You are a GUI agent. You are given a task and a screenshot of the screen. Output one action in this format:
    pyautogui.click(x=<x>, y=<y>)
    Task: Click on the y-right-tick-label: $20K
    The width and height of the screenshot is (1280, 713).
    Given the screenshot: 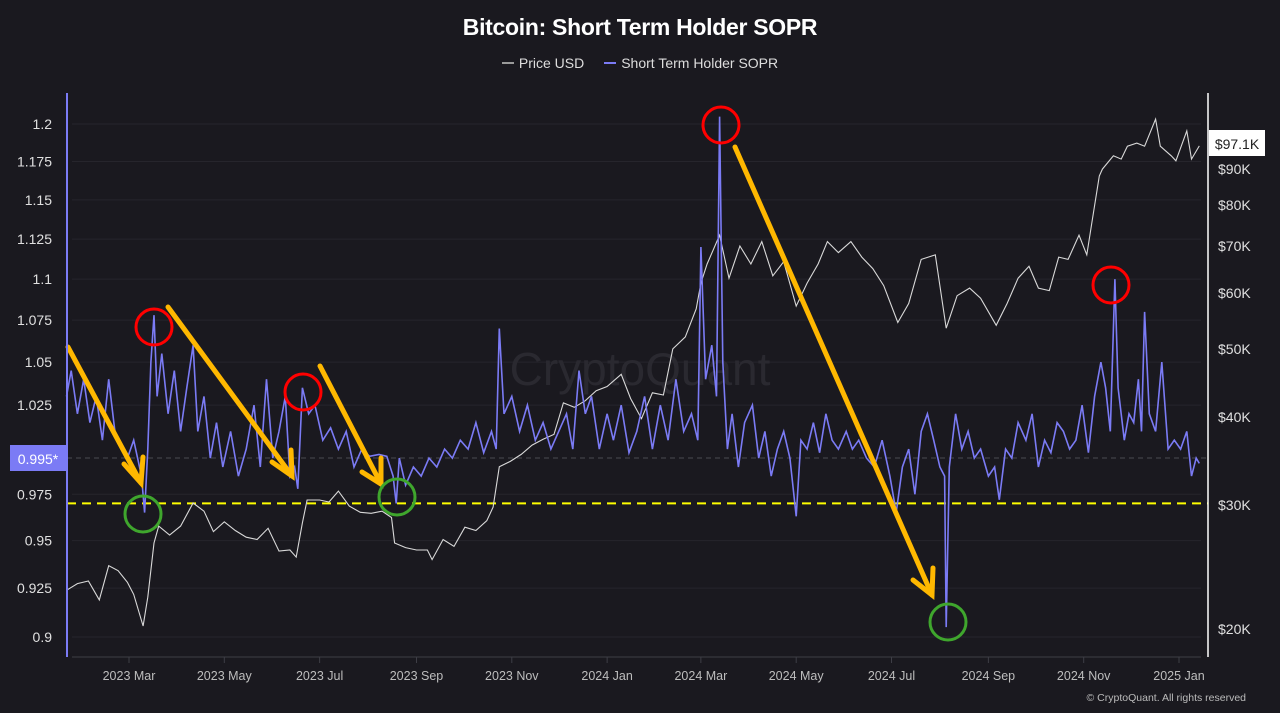 What is the action you would take?
    pyautogui.click(x=1234, y=629)
    